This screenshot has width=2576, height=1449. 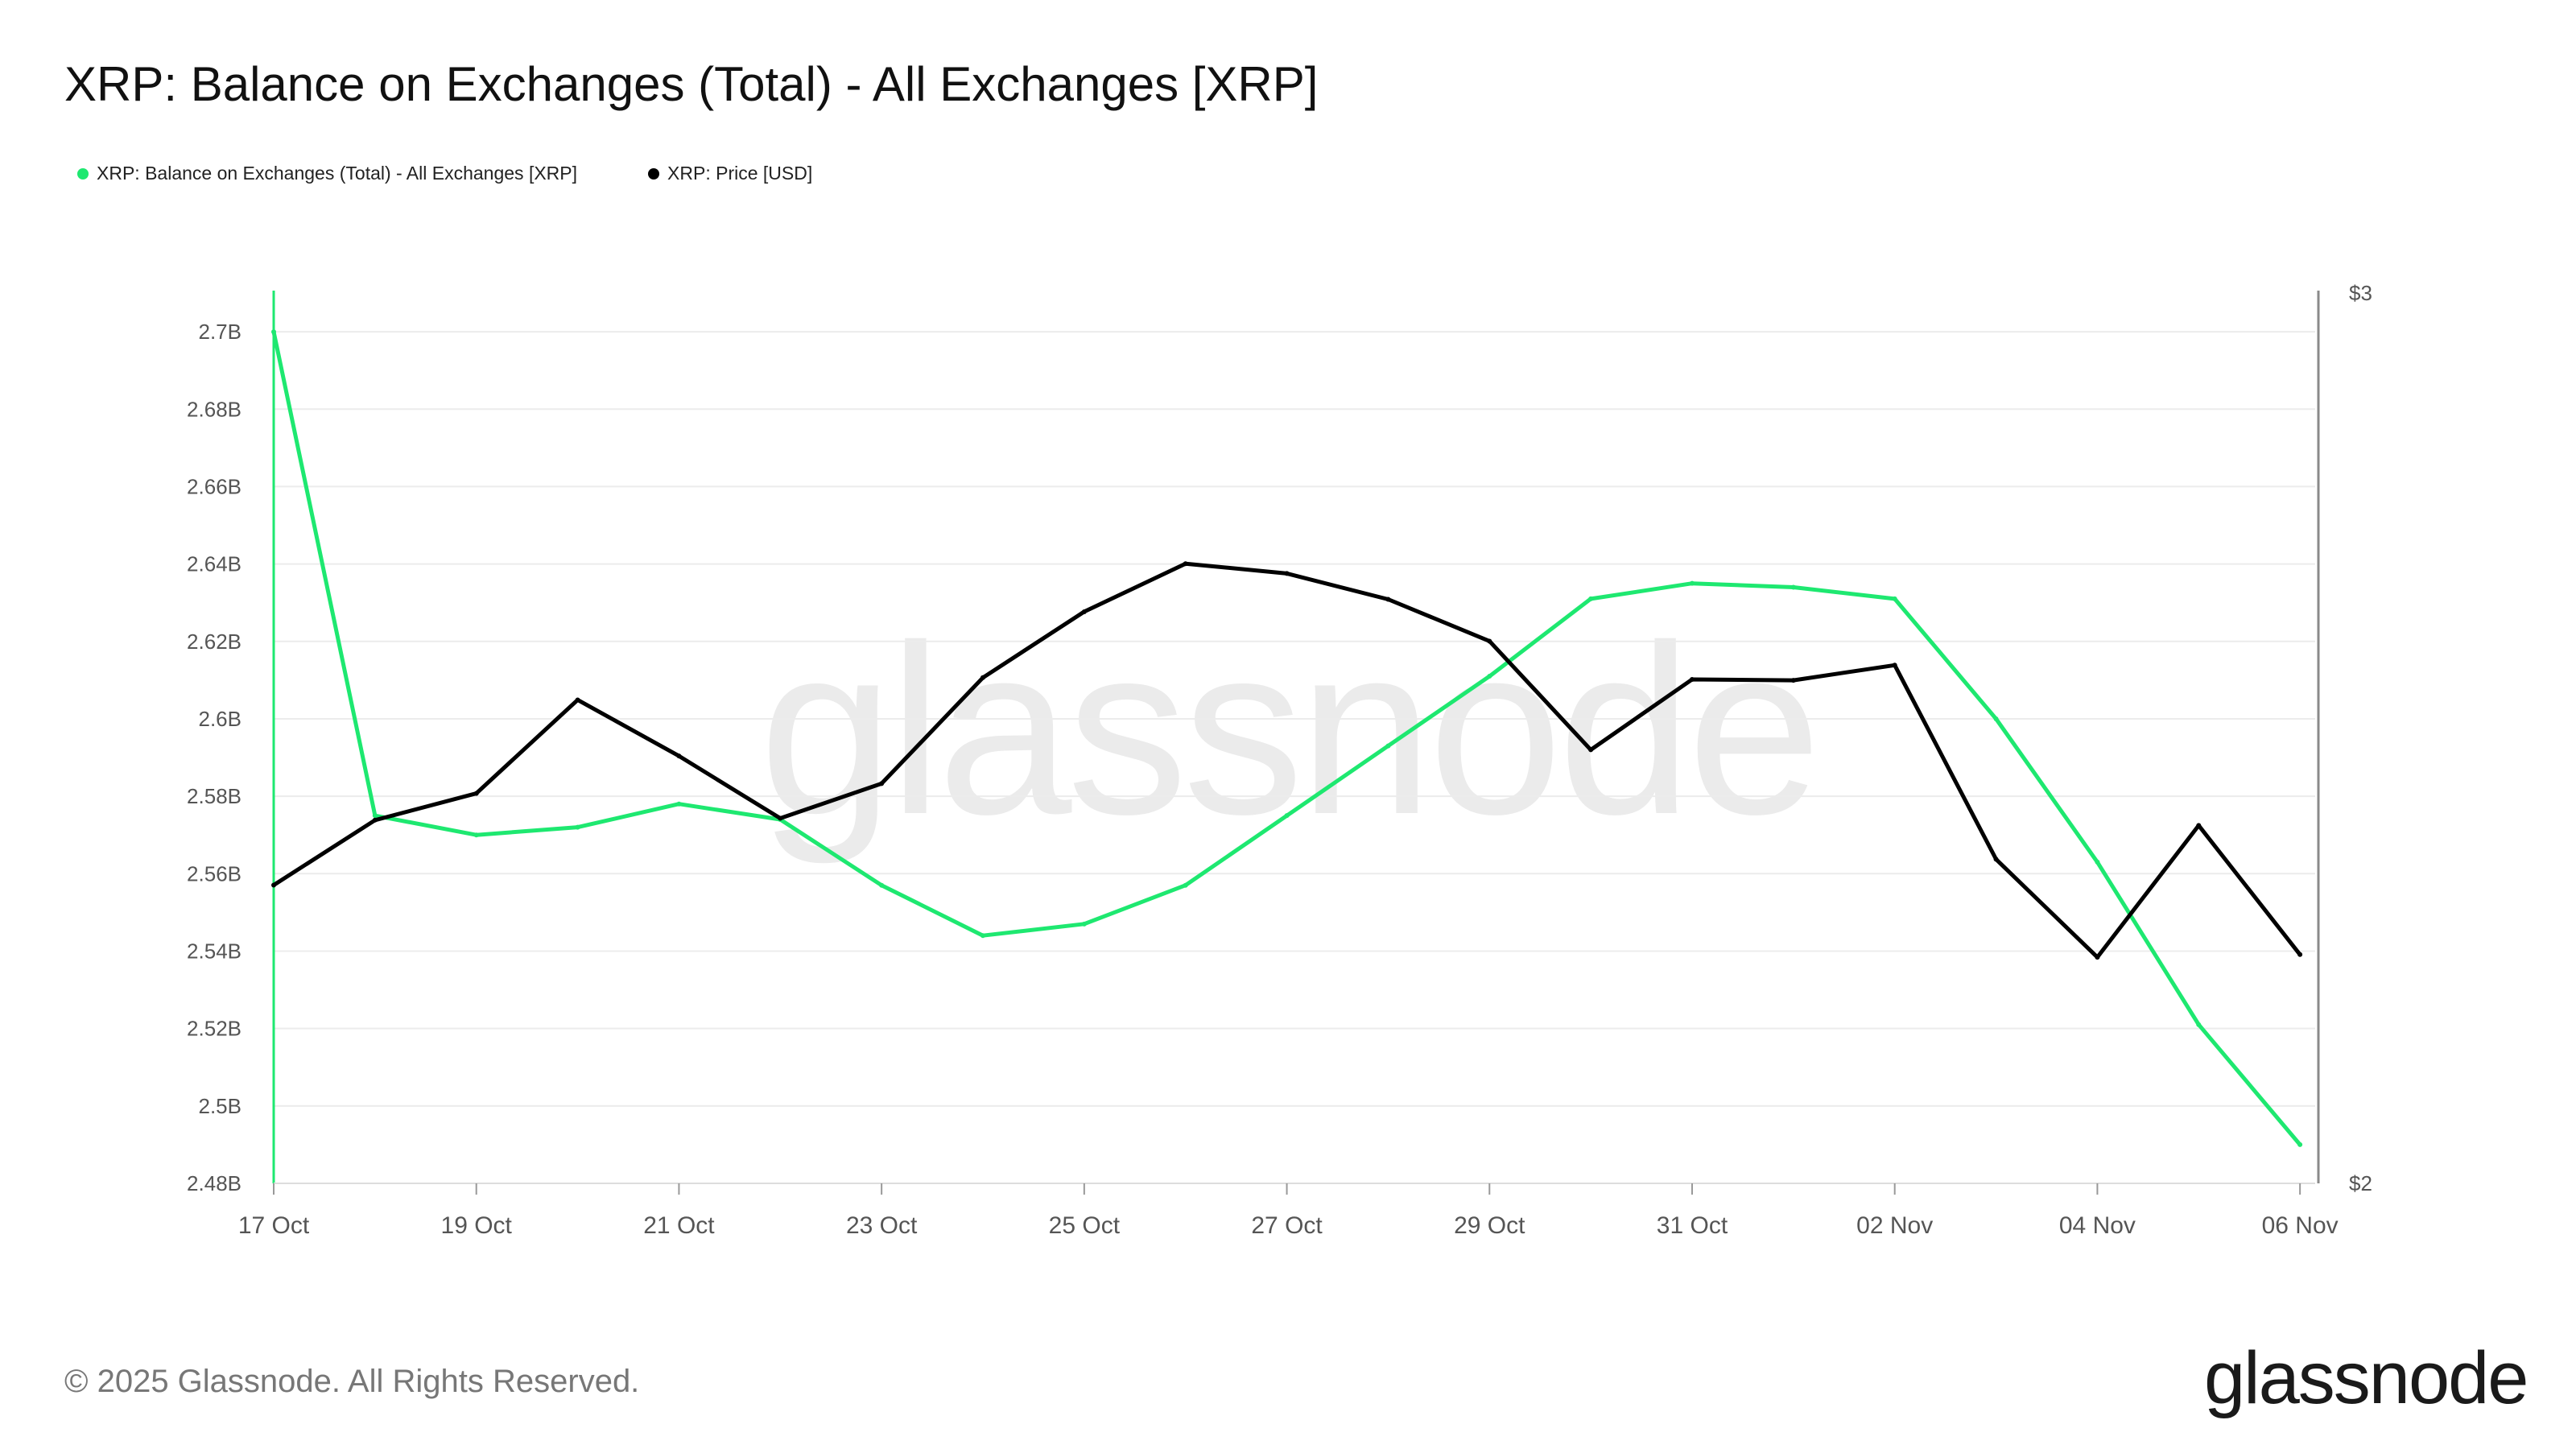 What do you see at coordinates (2300, 1225) in the screenshot?
I see `x-tick-label: 06 Nov` at bounding box center [2300, 1225].